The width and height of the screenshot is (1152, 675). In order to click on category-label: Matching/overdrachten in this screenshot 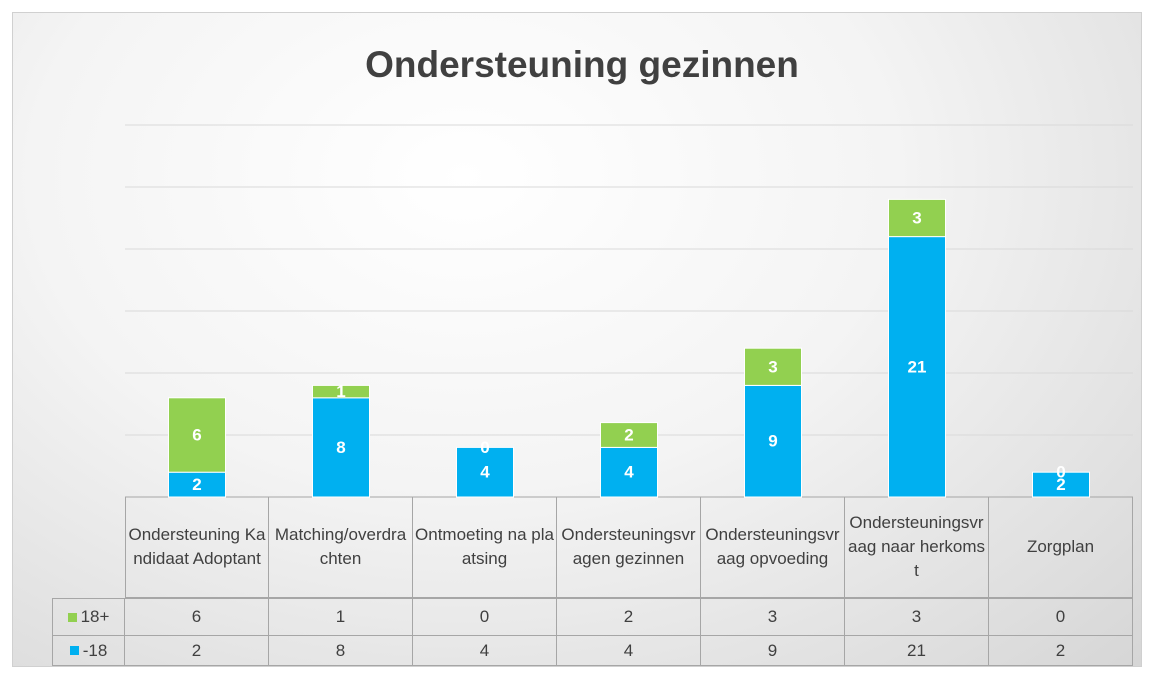, I will do `click(341, 547)`.